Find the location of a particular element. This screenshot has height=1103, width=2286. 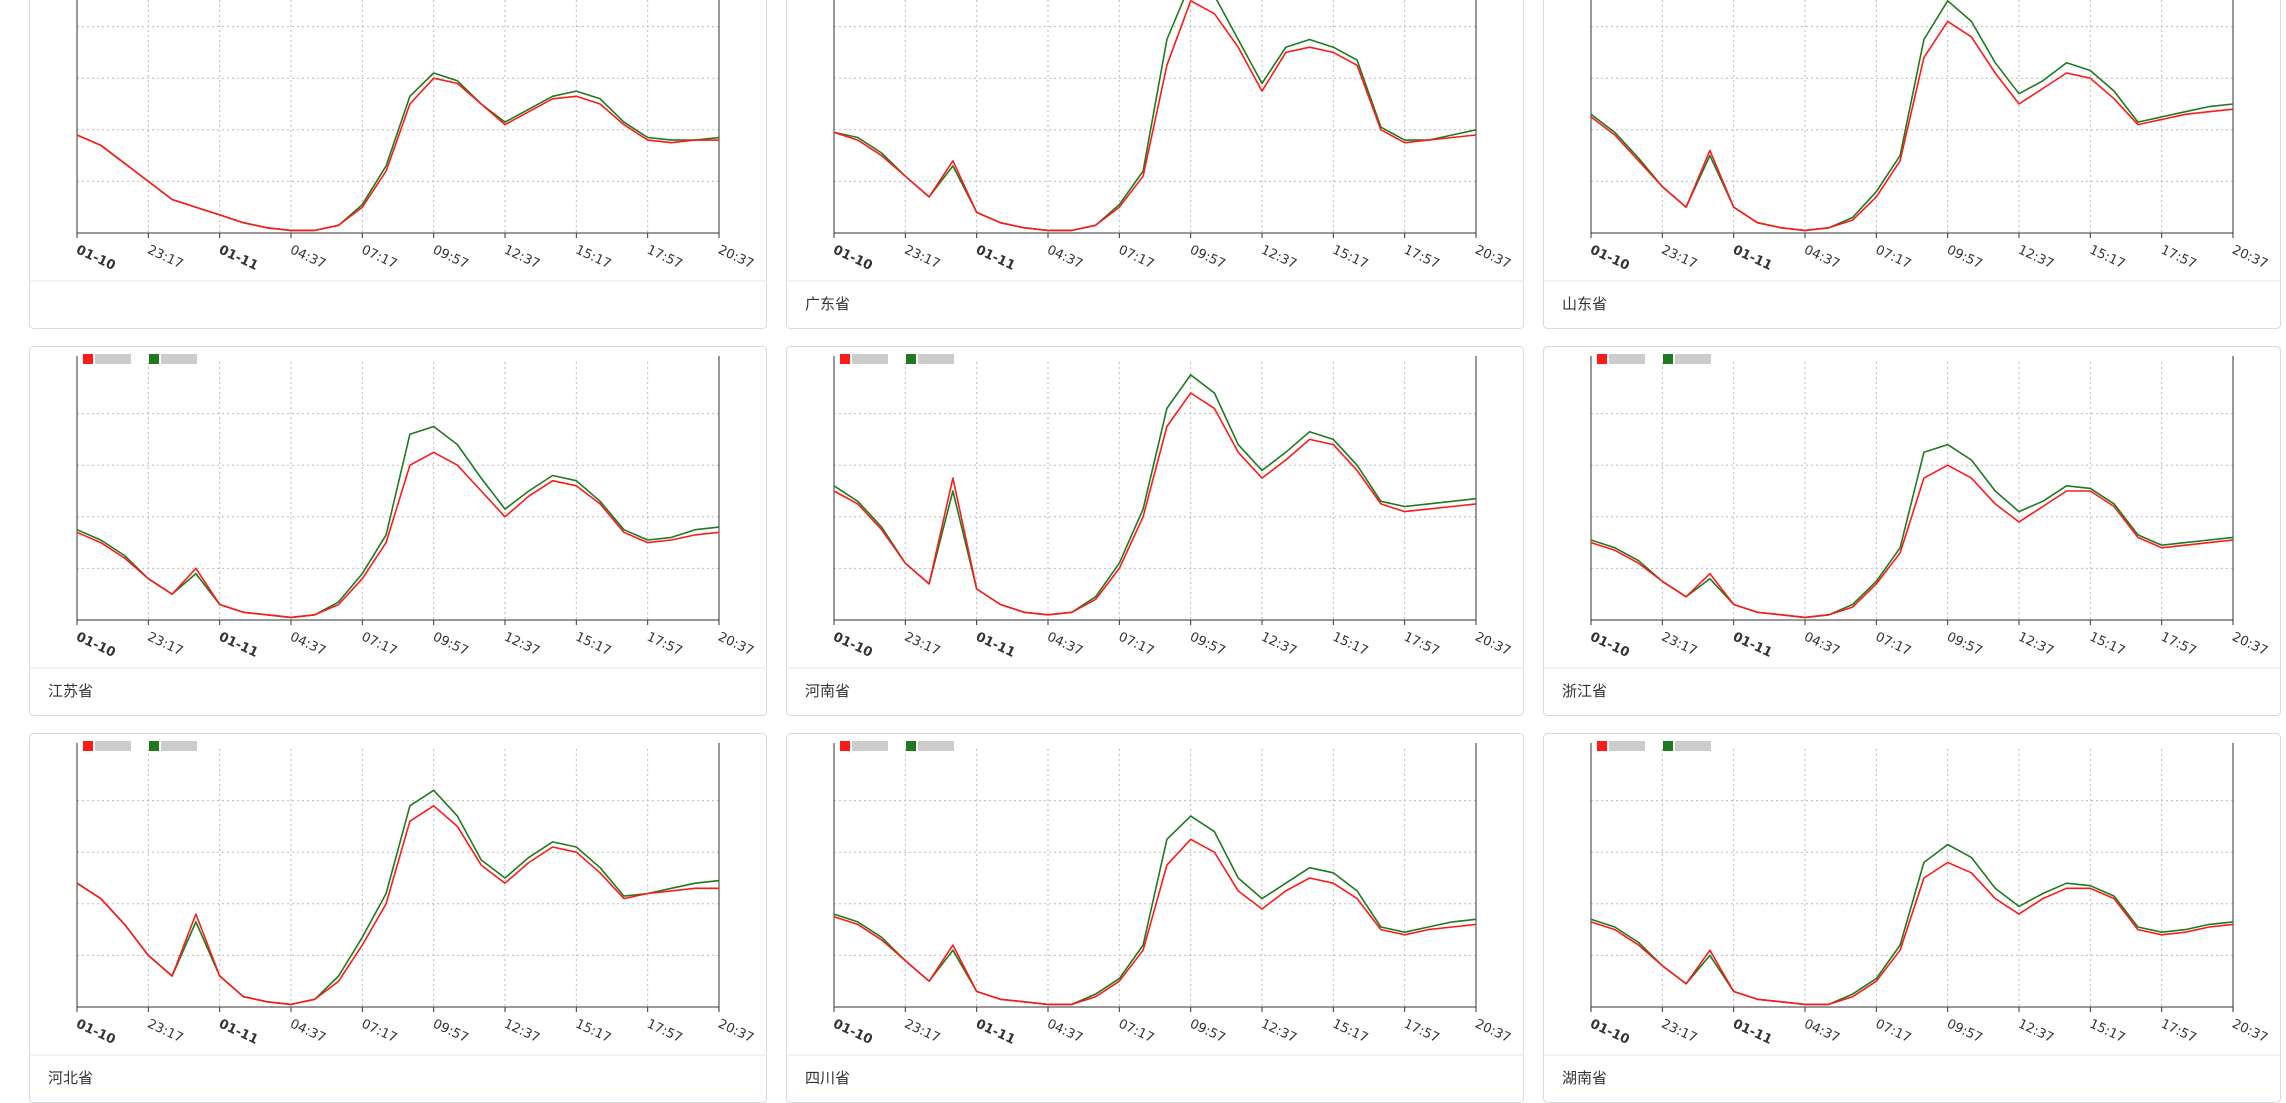

panel-label: 四川省 is located at coordinates (827, 1078).